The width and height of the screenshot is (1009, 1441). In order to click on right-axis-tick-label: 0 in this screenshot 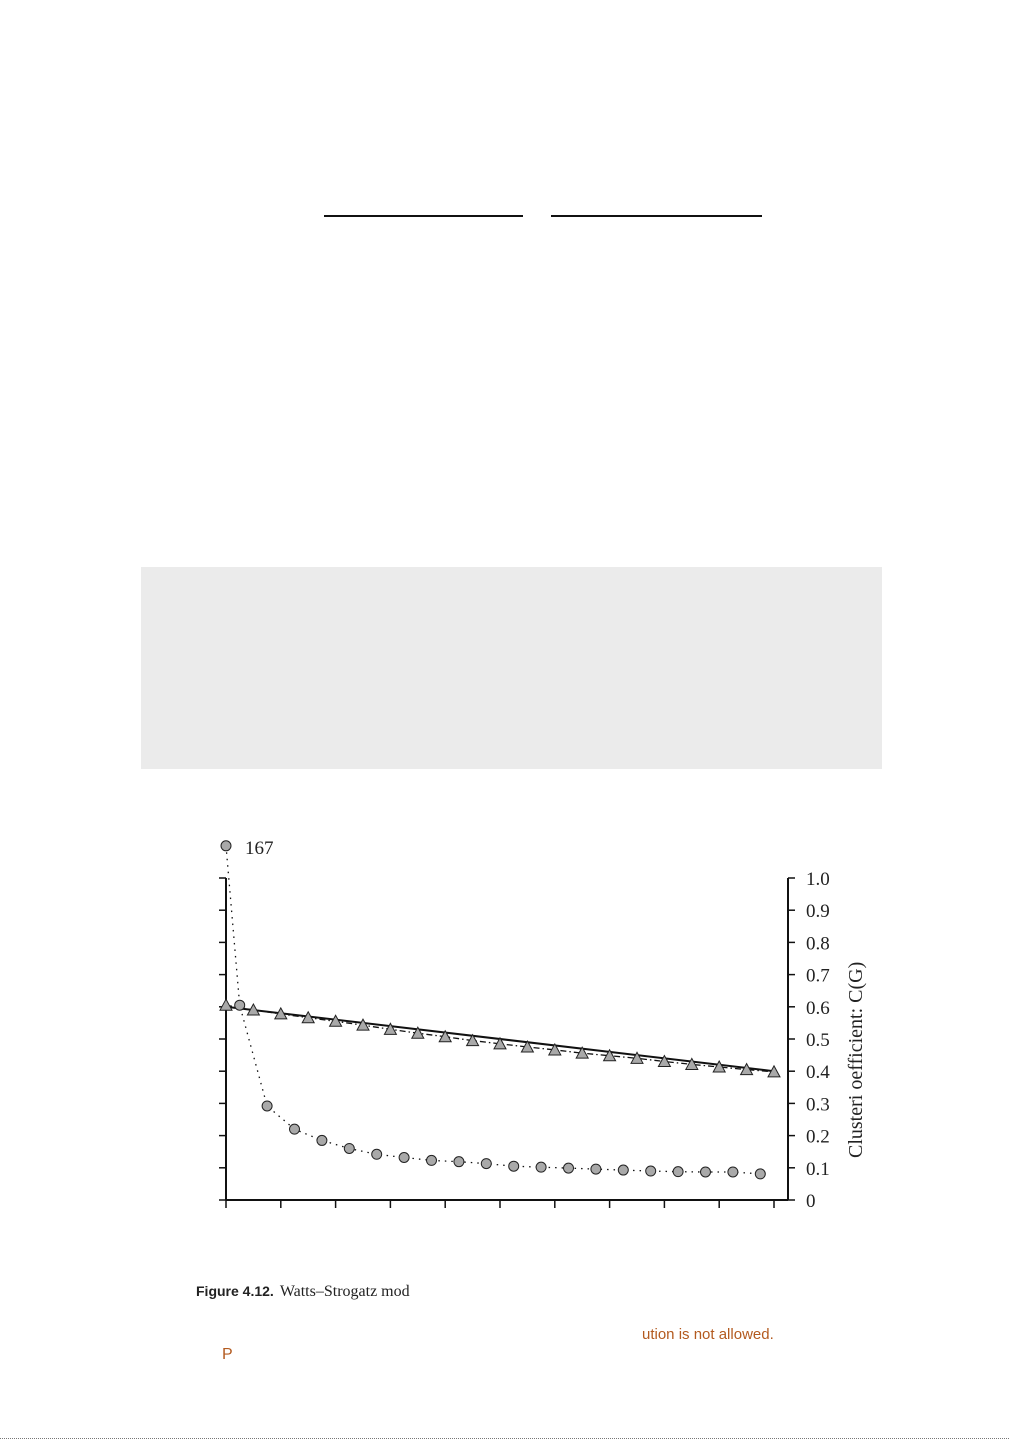, I will do `click(811, 1201)`.